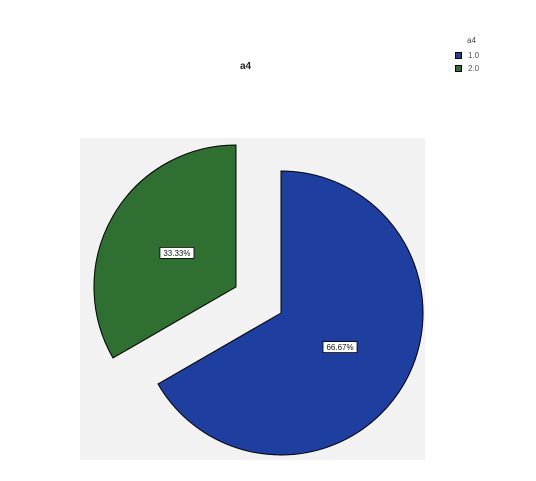 The width and height of the screenshot is (536, 481). What do you see at coordinates (467, 68) in the screenshot?
I see `legend-item: 2.0` at bounding box center [467, 68].